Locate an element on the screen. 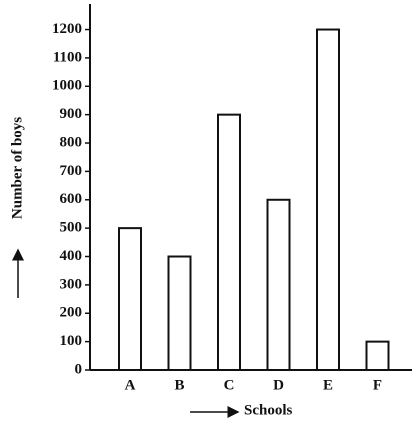 Image resolution: width=417 pixels, height=433 pixels. x-tick-label: B is located at coordinates (179, 385).